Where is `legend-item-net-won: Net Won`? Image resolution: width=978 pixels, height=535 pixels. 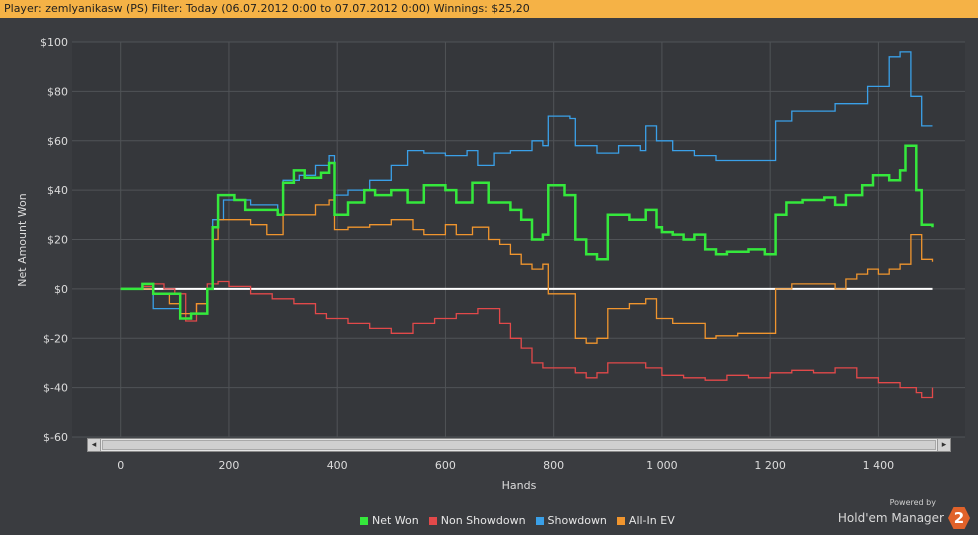
legend-item-net-won: Net Won is located at coordinates (389, 520).